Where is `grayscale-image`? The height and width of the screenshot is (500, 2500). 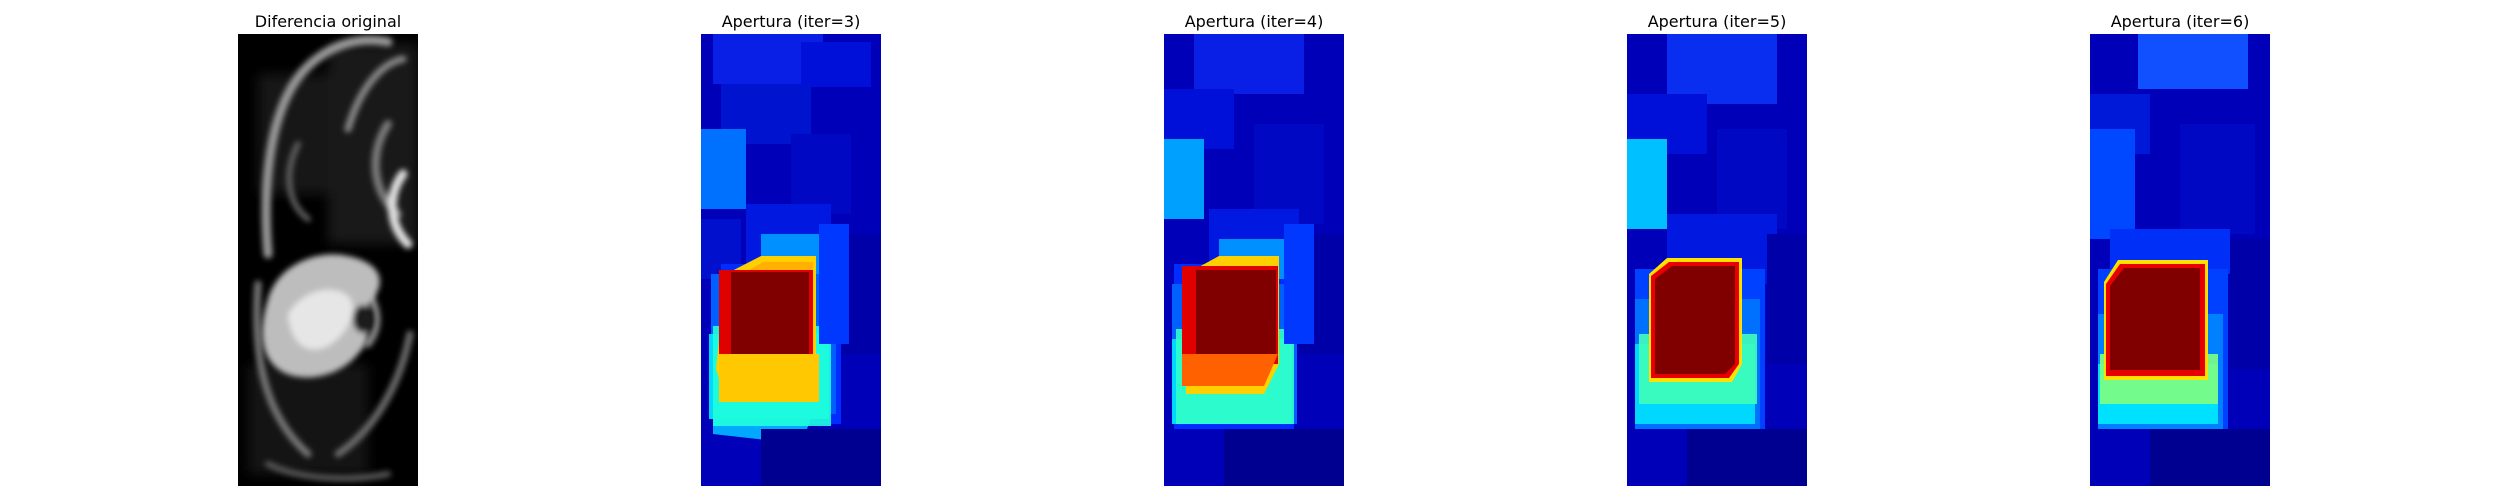 grayscale-image is located at coordinates (328, 260).